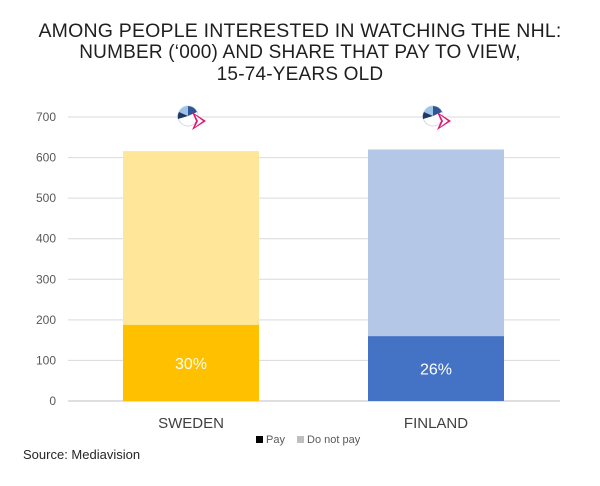 This screenshot has width=600, height=486. I want to click on data-label-sweden: 30%, so click(191, 364).